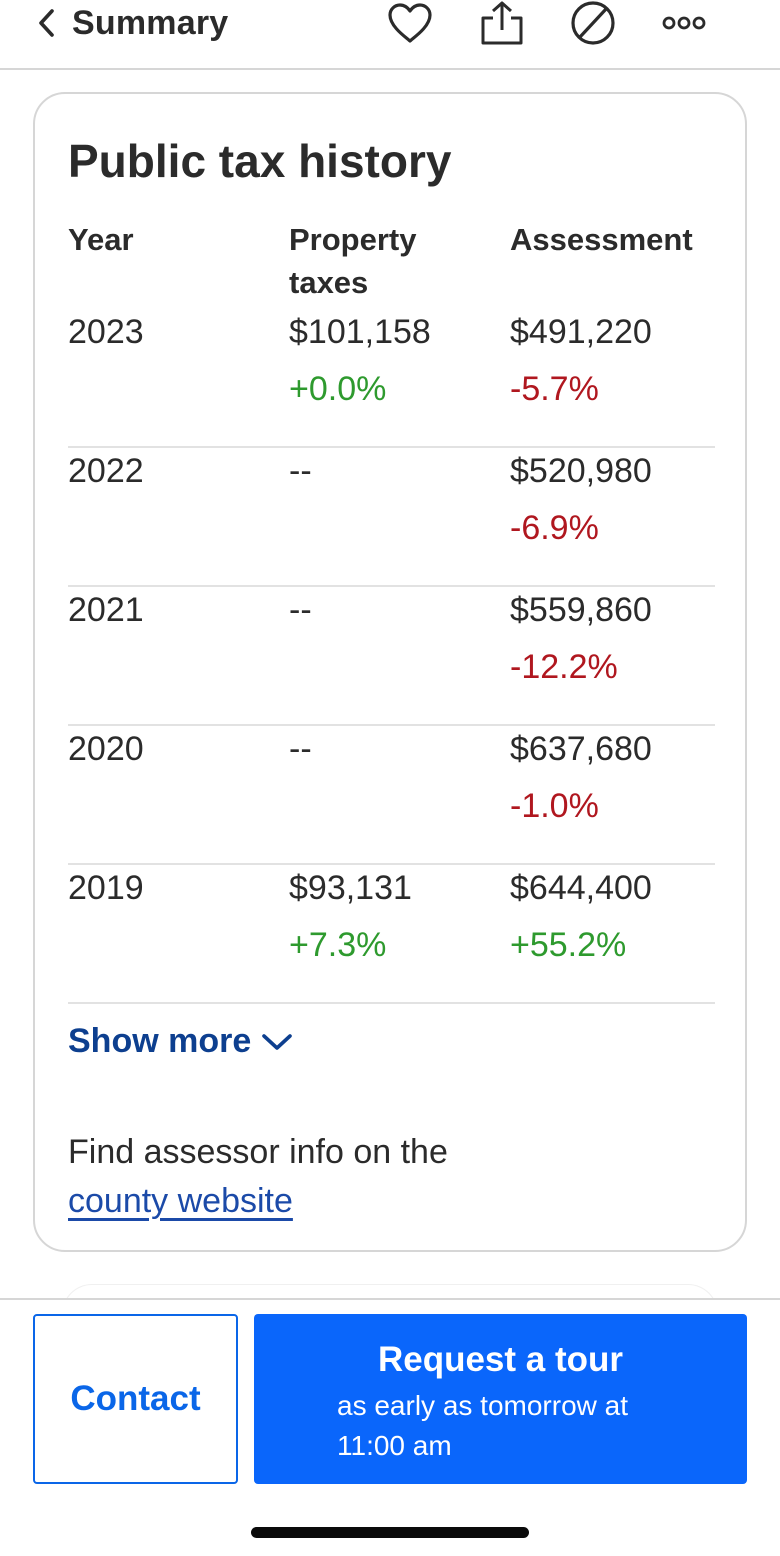  What do you see at coordinates (101, 239) in the screenshot?
I see `year-column-header: Year` at bounding box center [101, 239].